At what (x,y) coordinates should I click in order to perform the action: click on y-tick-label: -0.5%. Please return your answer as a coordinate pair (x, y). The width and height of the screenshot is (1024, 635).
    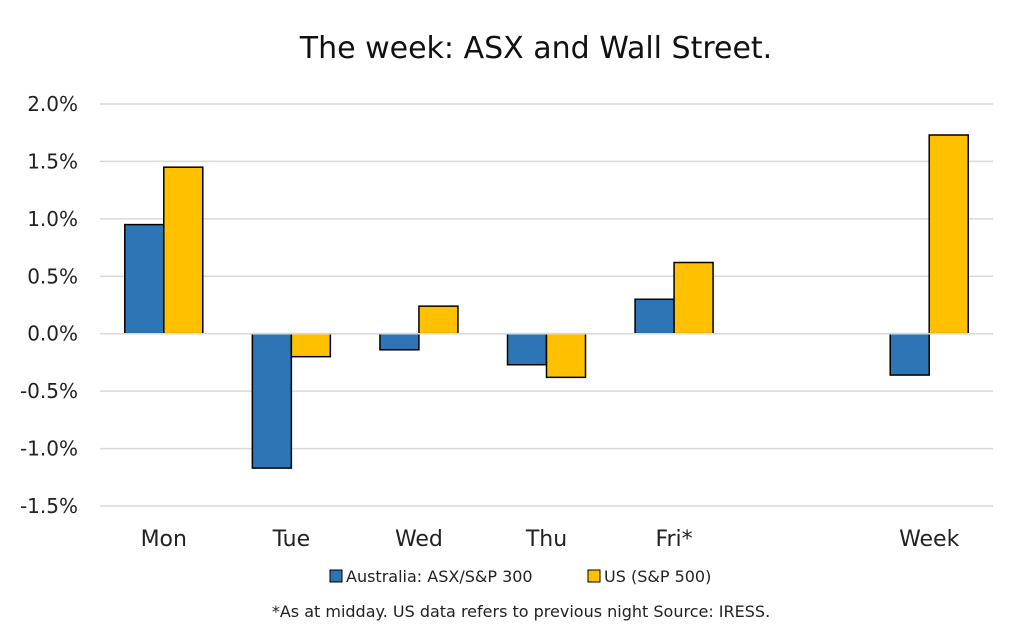
    Looking at the image, I should click on (49, 391).